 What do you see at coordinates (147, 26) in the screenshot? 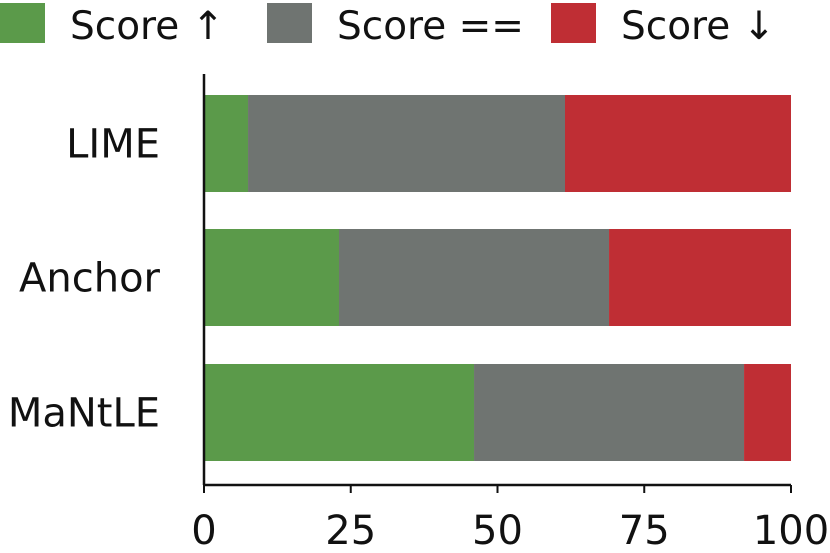
I see `legend-label: Score ↑` at bounding box center [147, 26].